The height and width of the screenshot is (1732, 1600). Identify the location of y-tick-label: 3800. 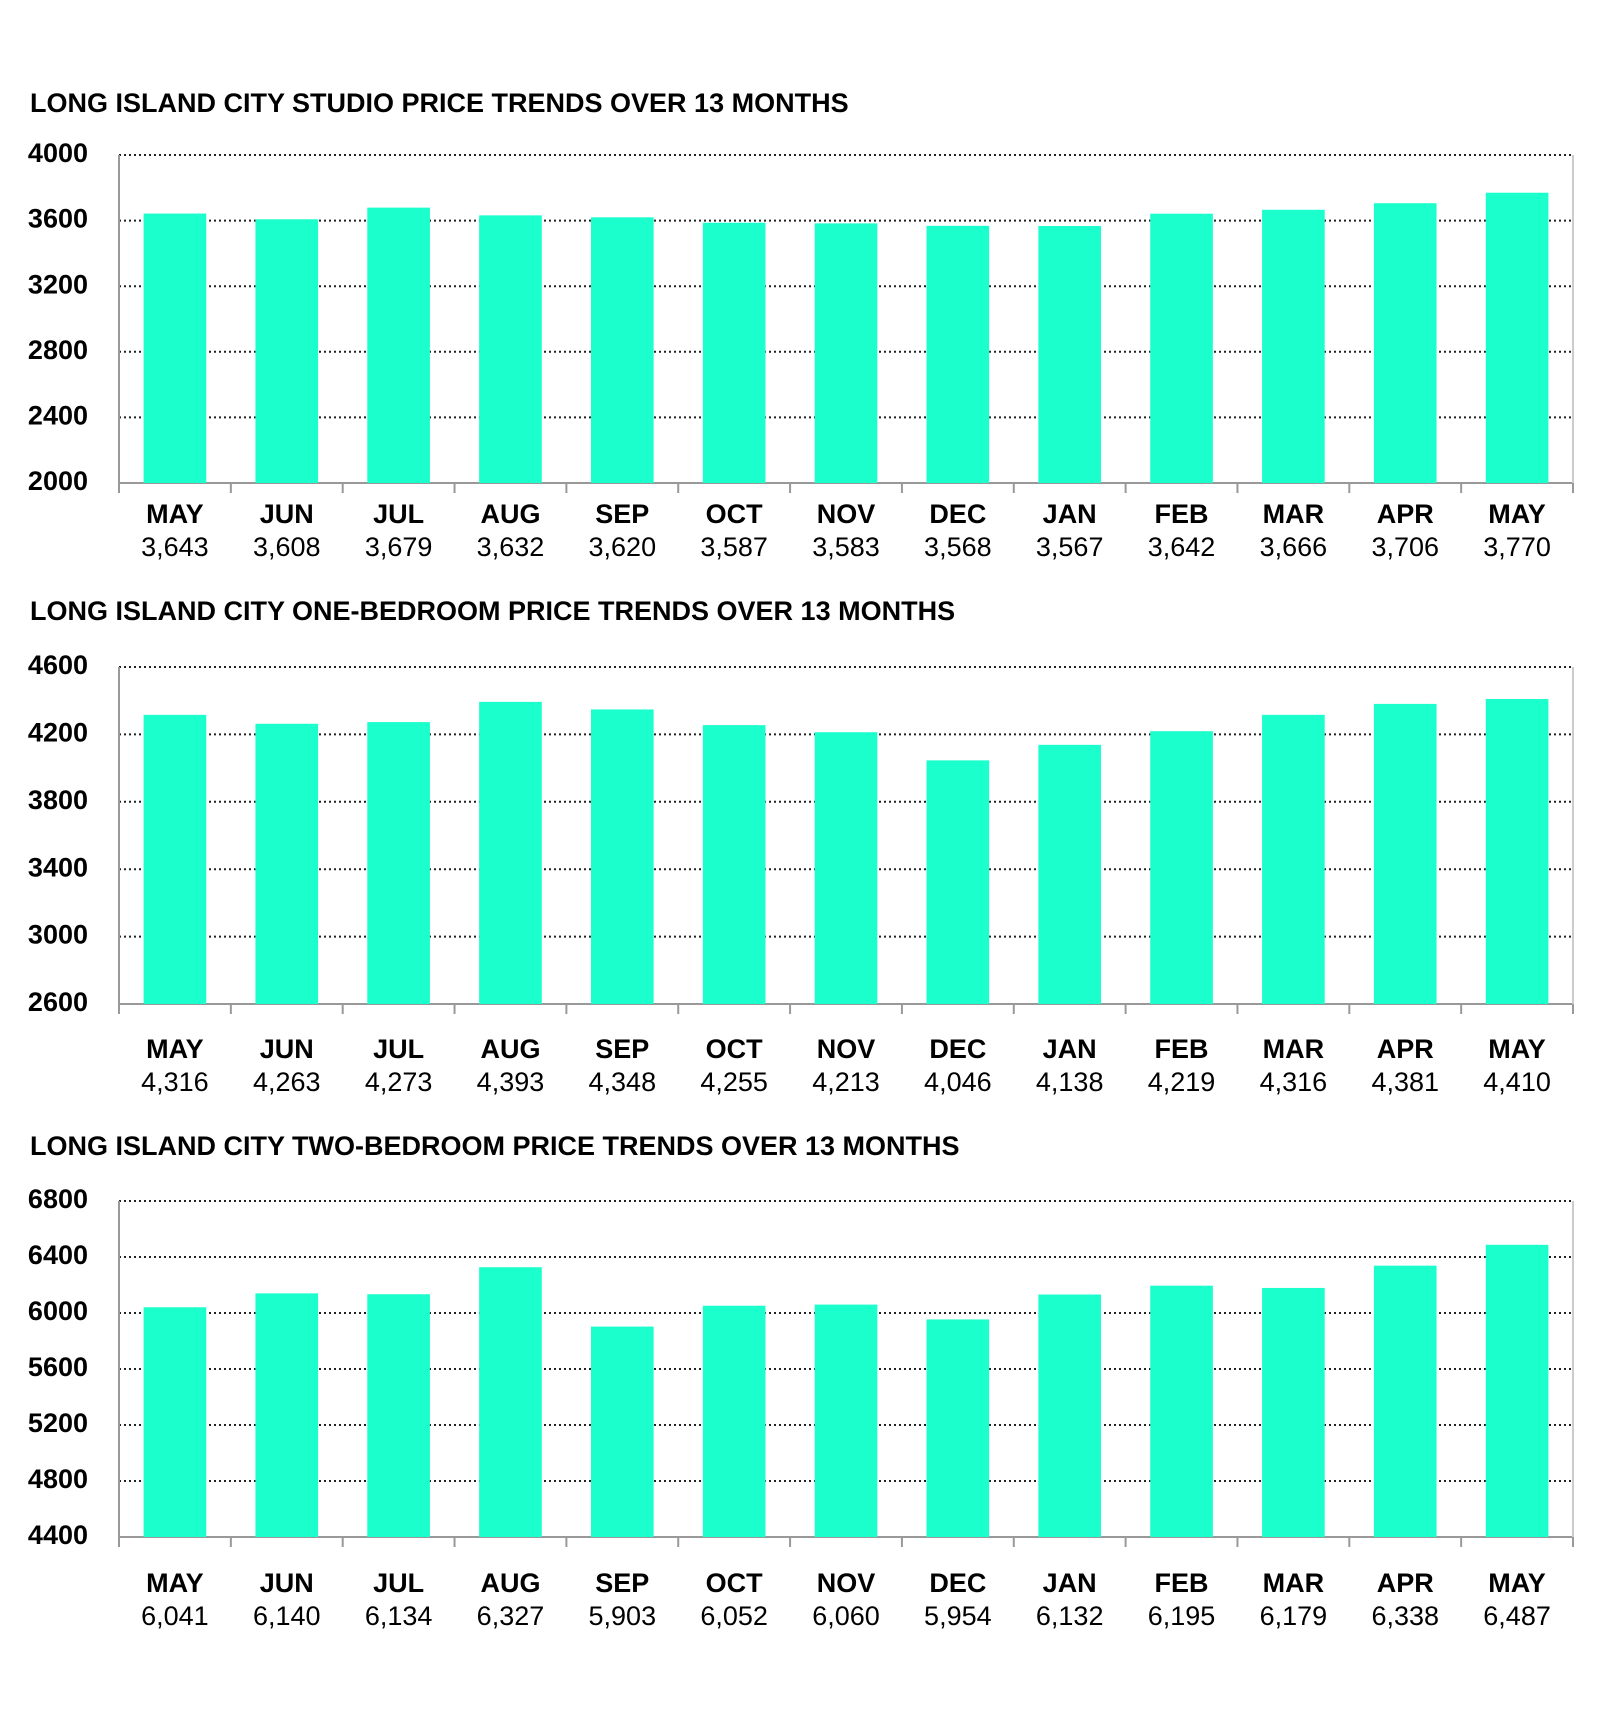
(58, 800).